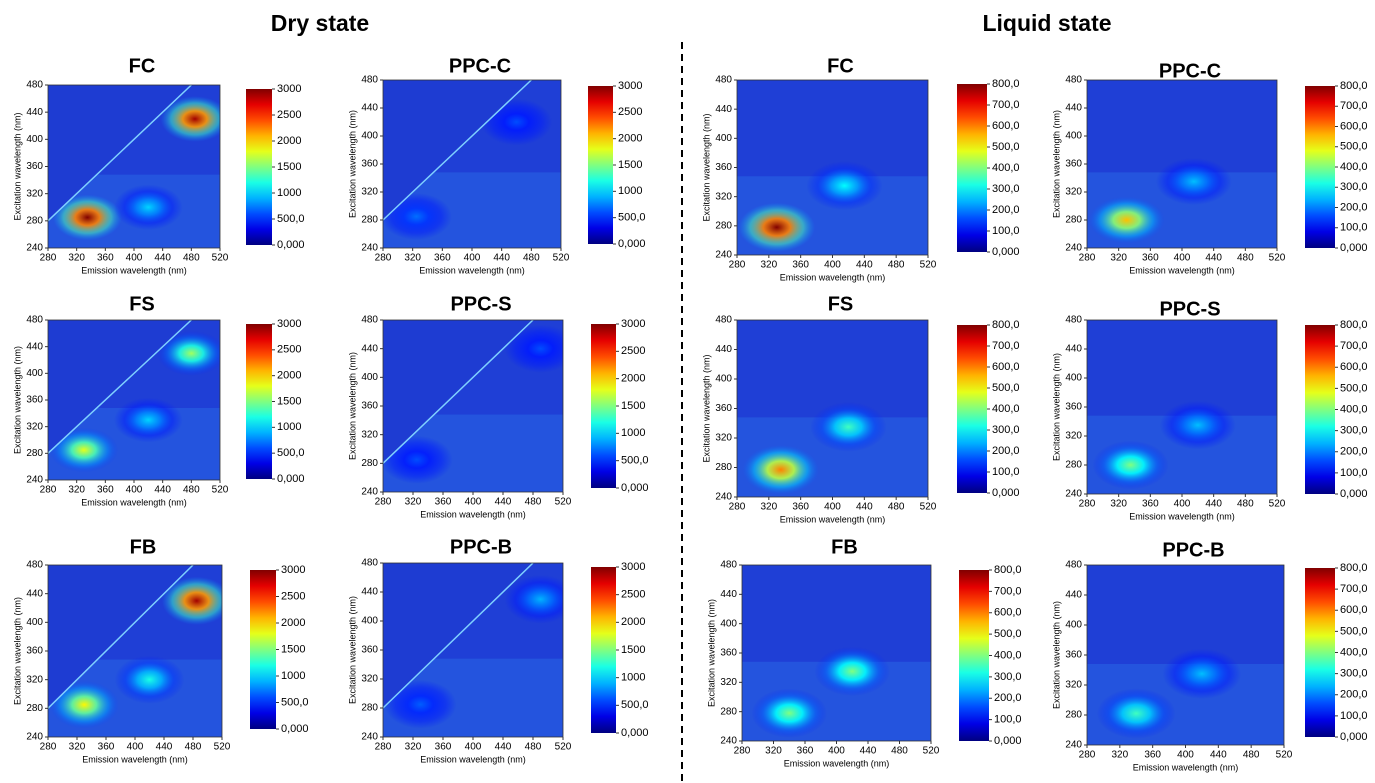 The image size is (1375, 783). Describe the element at coordinates (832, 167) in the screenshot. I see `plot-area` at that location.